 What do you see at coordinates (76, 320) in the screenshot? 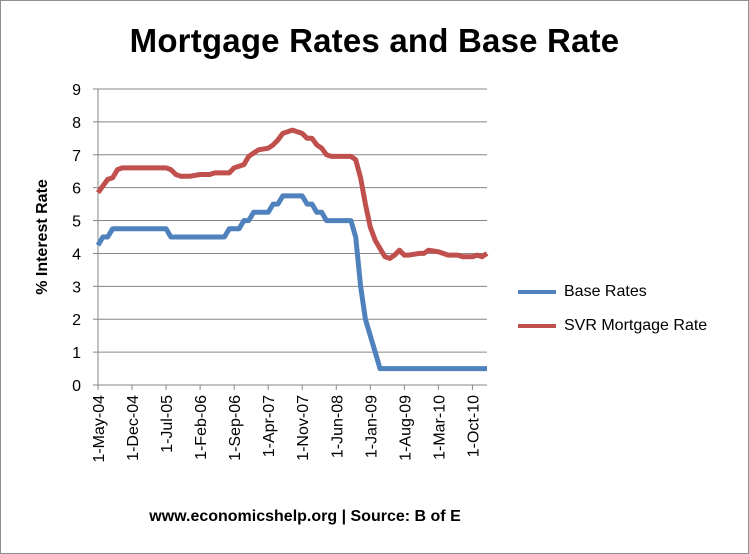
I see `y-tick-label-2: 2` at bounding box center [76, 320].